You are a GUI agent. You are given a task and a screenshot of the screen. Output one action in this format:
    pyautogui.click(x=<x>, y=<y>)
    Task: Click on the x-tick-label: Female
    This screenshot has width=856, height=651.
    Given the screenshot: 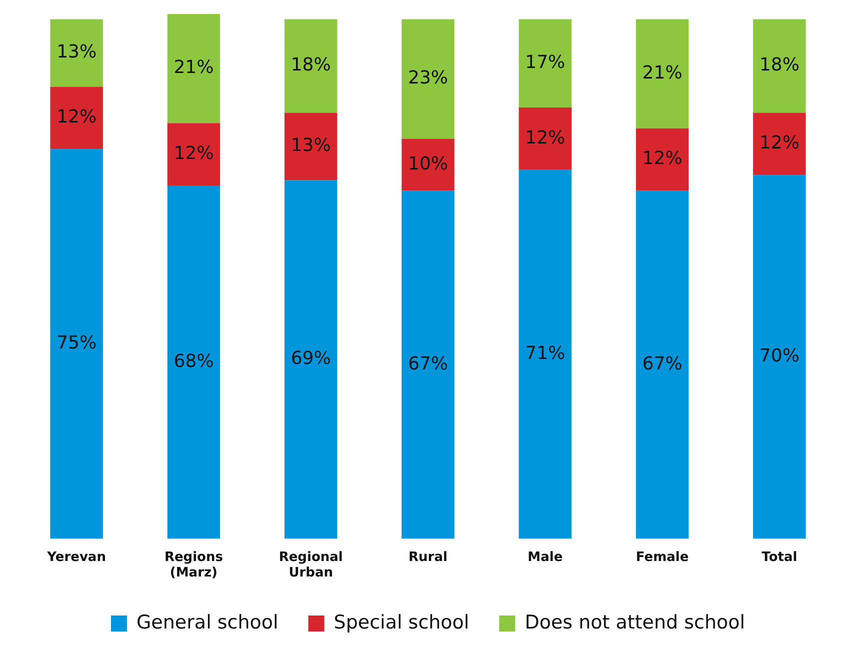 What is the action you would take?
    pyautogui.click(x=662, y=557)
    